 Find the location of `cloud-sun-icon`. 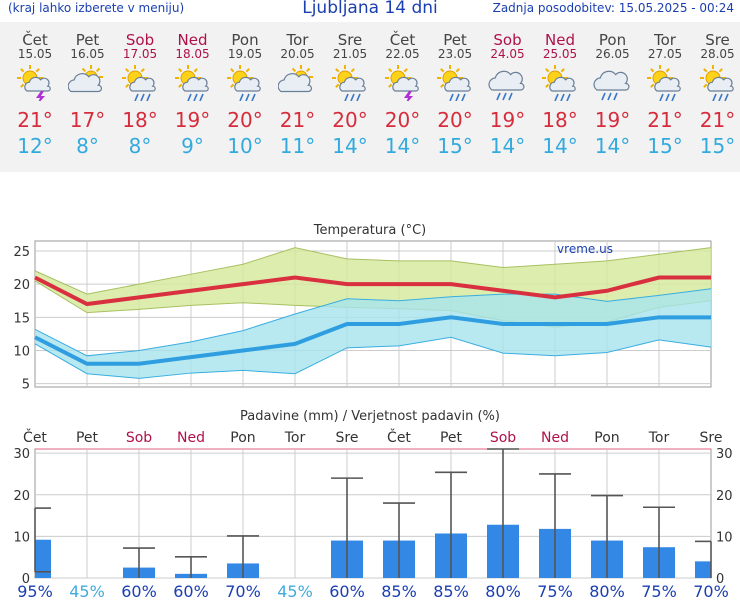

cloud-sun-icon is located at coordinates (295, 79).